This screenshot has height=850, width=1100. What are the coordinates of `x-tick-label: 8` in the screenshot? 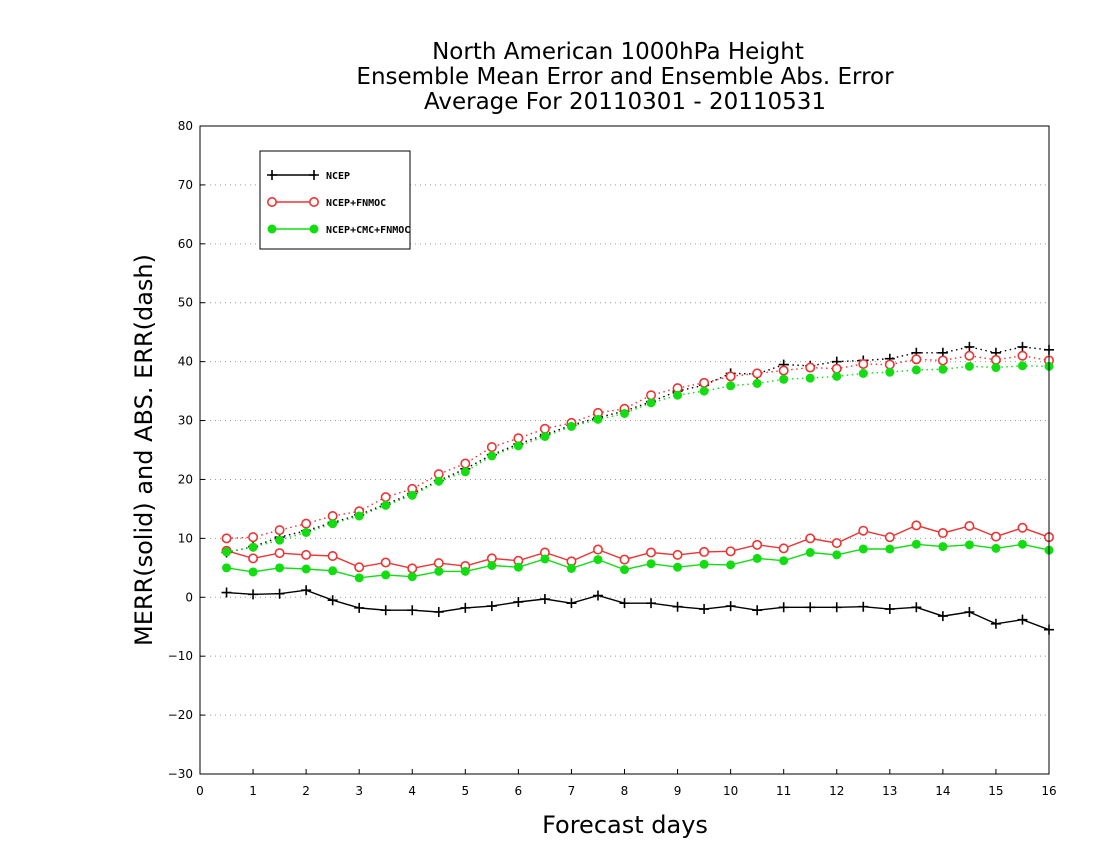 It's located at (625, 791).